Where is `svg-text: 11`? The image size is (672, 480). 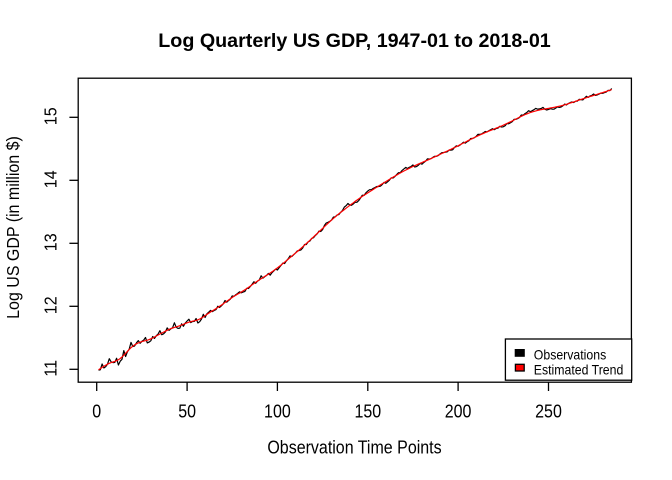
svg-text: 11 is located at coordinates (51, 368).